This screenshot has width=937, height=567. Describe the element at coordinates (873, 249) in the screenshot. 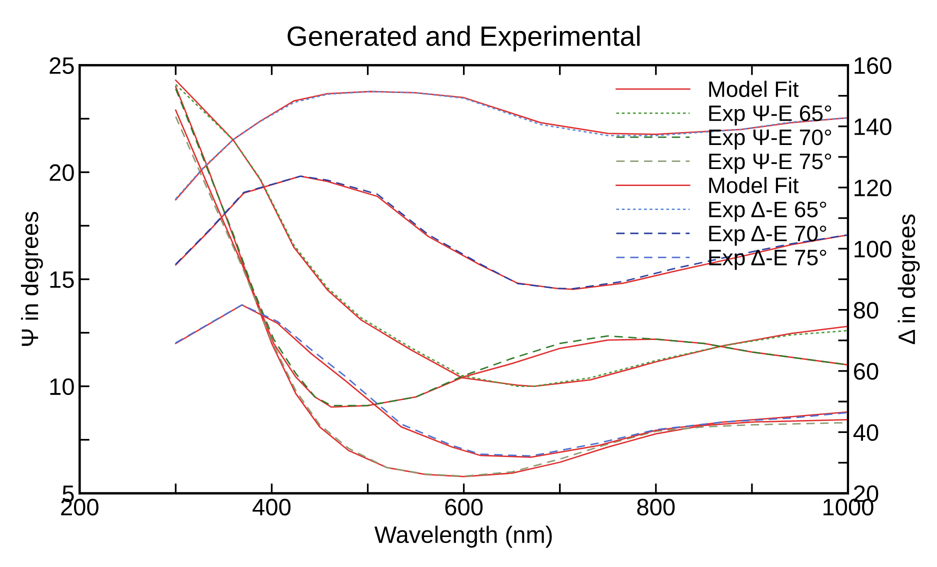

I see `y2-tick-label: 100` at that location.